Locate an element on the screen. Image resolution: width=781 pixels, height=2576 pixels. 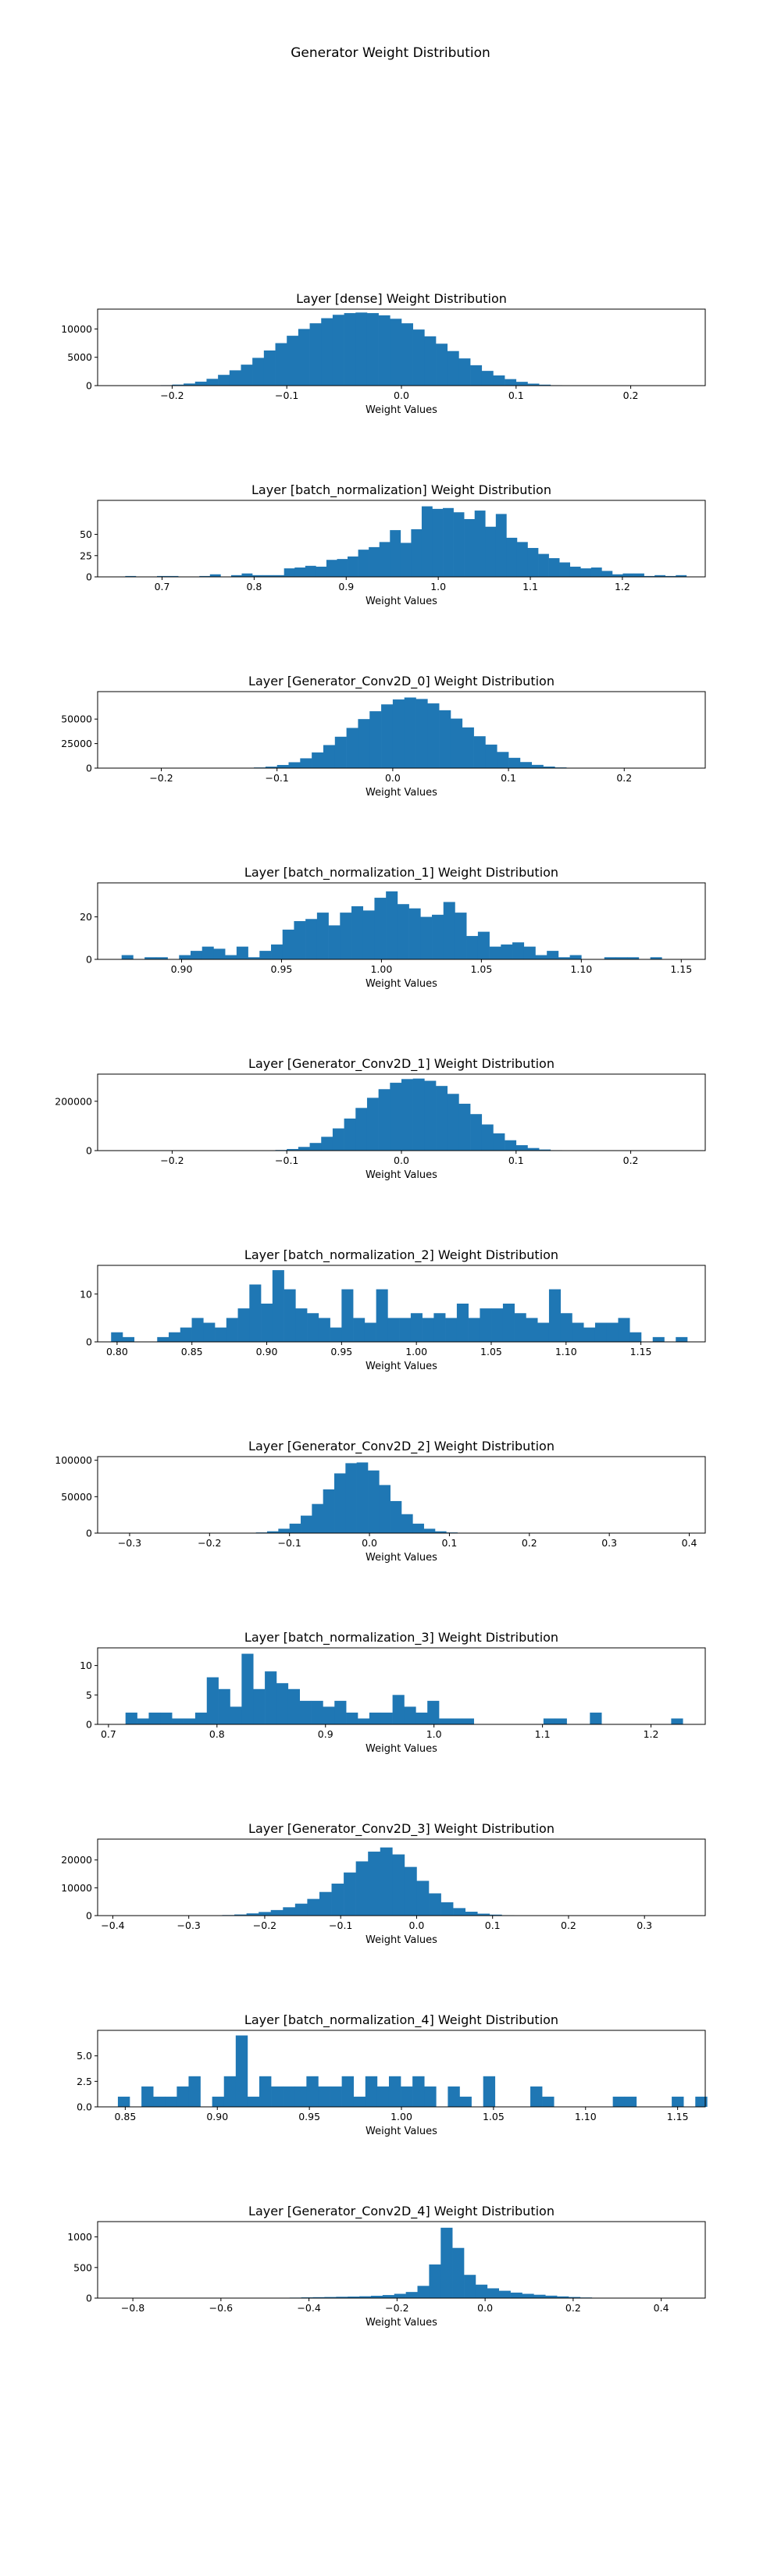
y-tick-label: 5000 is located at coordinates (79, 357).